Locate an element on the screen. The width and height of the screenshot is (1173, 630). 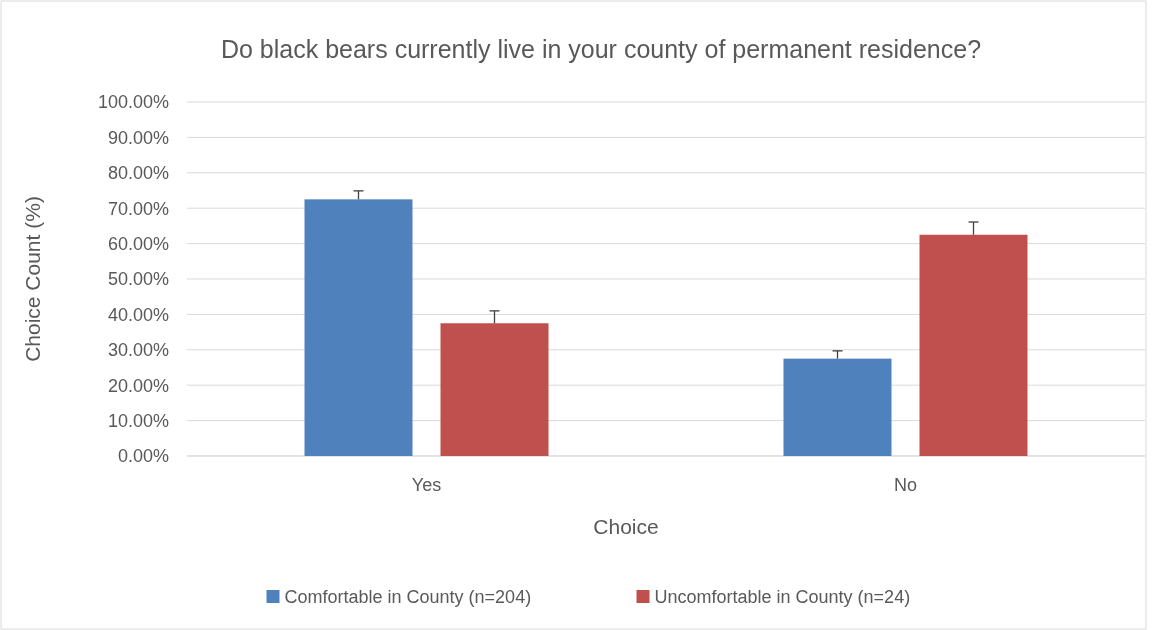
chart-title: Do black bears currently live in your county of permanent residence? is located at coordinates (601, 49).